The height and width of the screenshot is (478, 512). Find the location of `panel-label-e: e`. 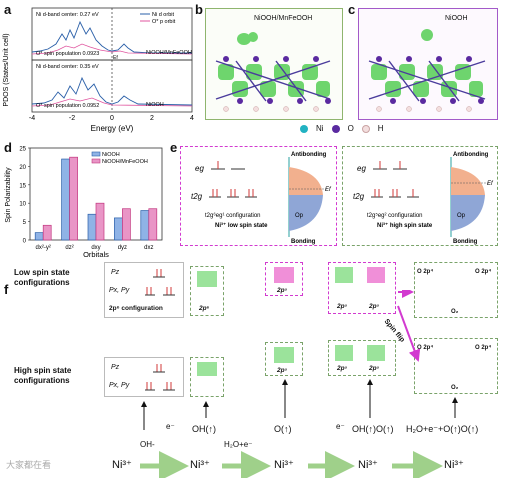

panel-label-e: e is located at coordinates (174, 147).